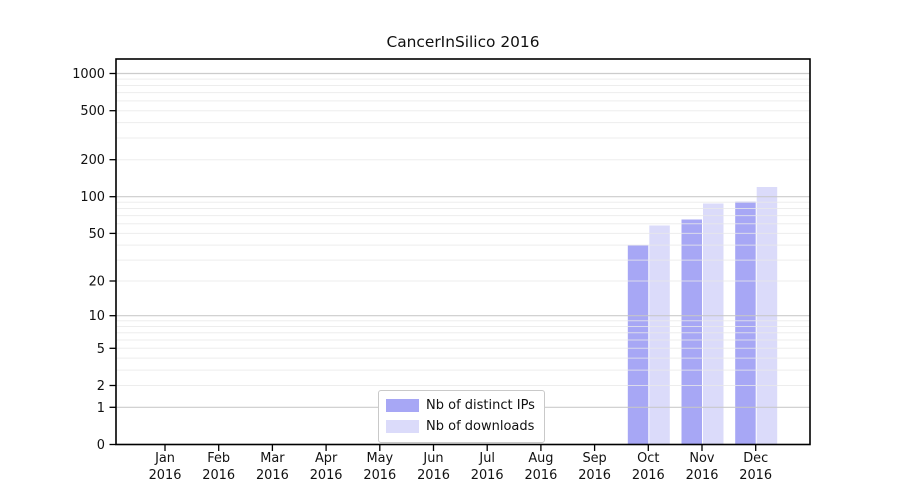 The width and height of the screenshot is (900, 500). I want to click on x-tick-label-month: Nov, so click(702, 458).